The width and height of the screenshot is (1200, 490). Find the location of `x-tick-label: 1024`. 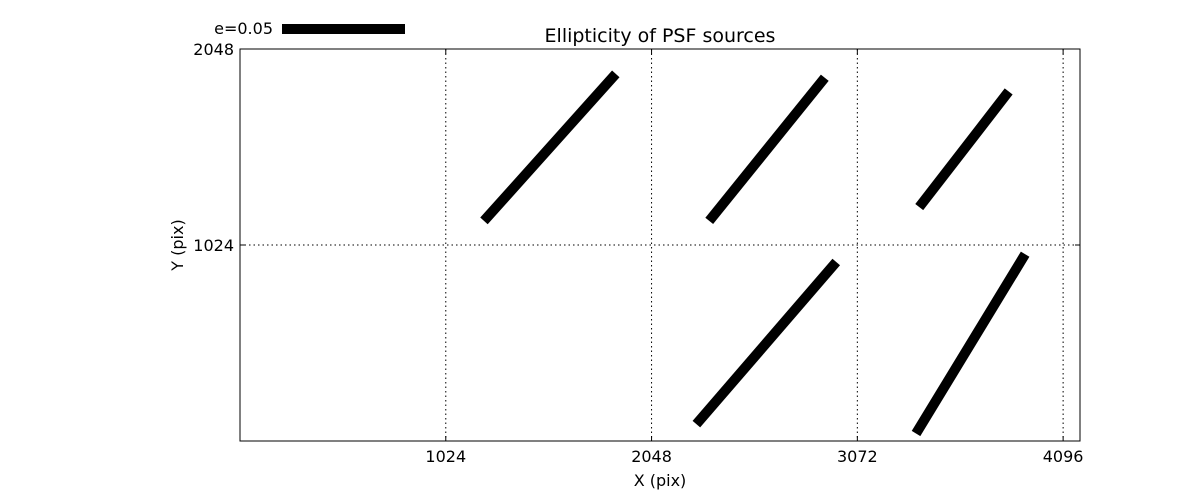

x-tick-label: 1024 is located at coordinates (445, 456).